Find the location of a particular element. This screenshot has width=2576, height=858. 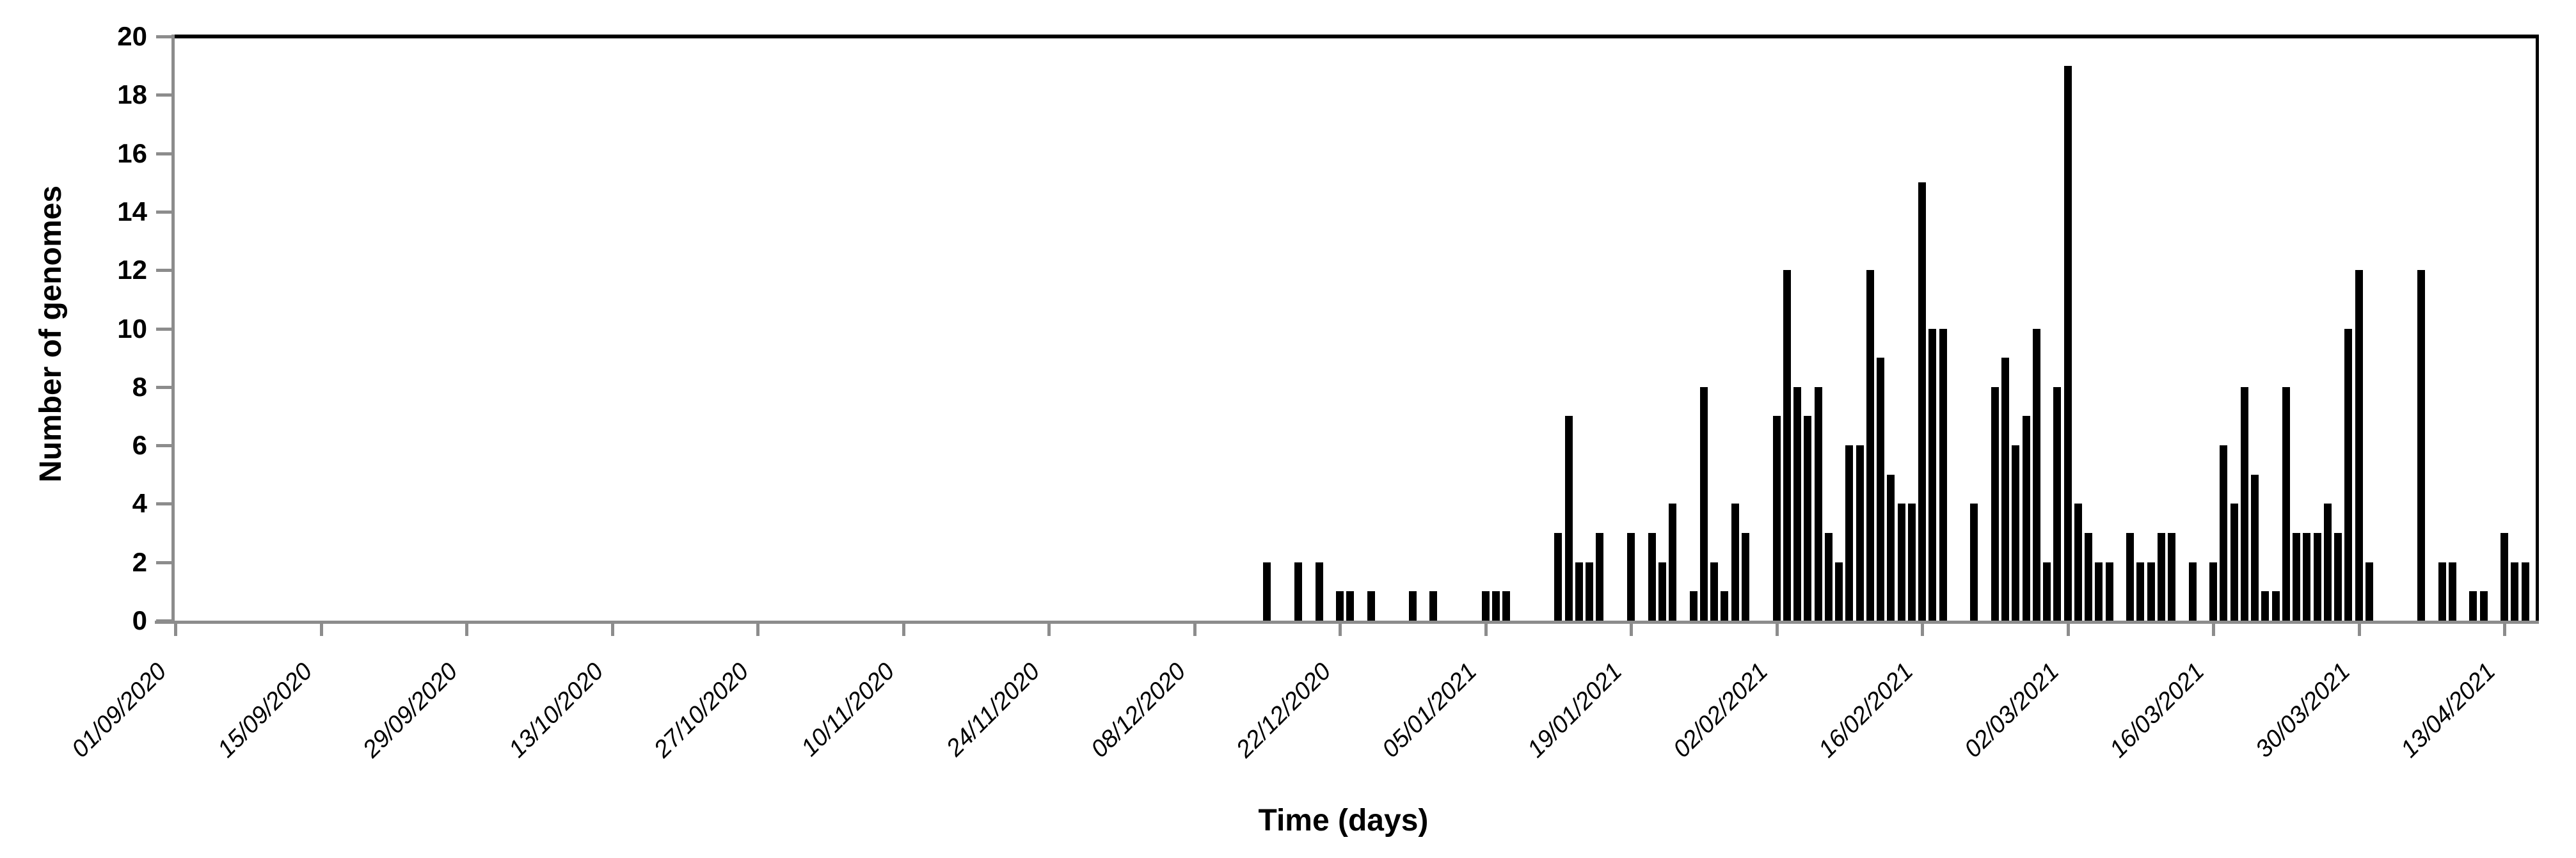

y-axis-tick-label: 8 is located at coordinates (139, 386).